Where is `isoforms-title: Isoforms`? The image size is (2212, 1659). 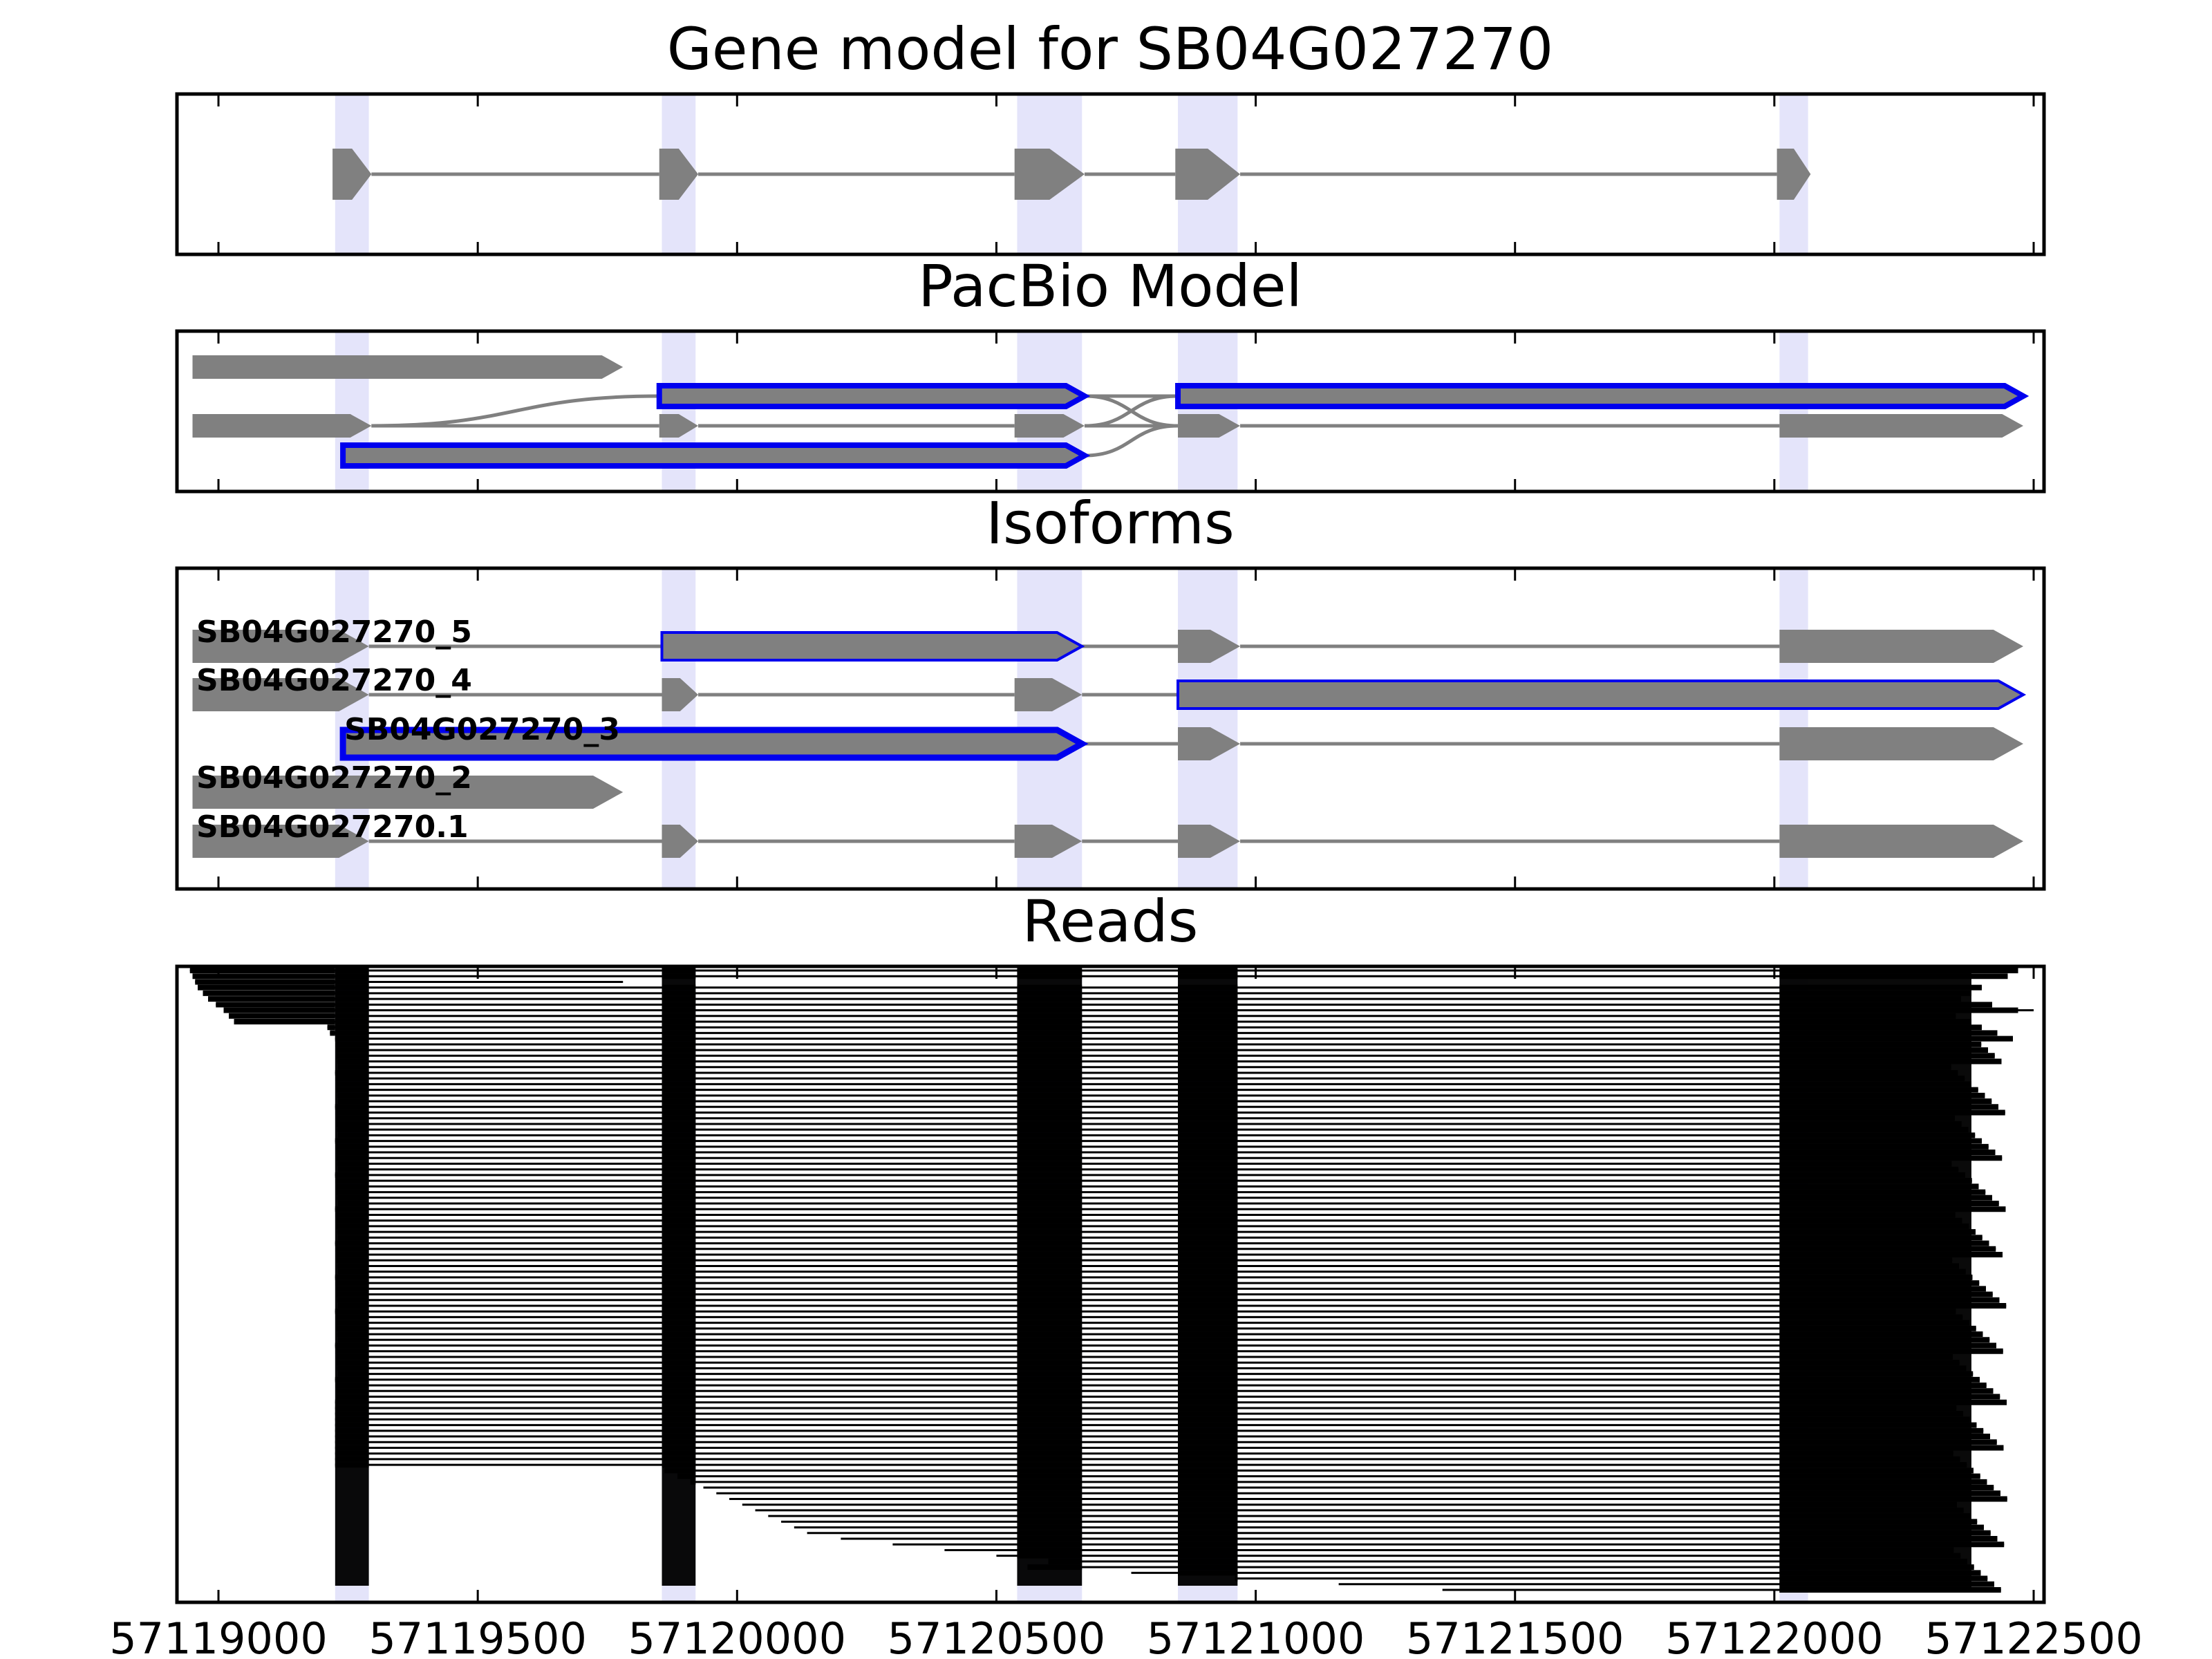 isoforms-title: Isoforms is located at coordinates (1110, 523).